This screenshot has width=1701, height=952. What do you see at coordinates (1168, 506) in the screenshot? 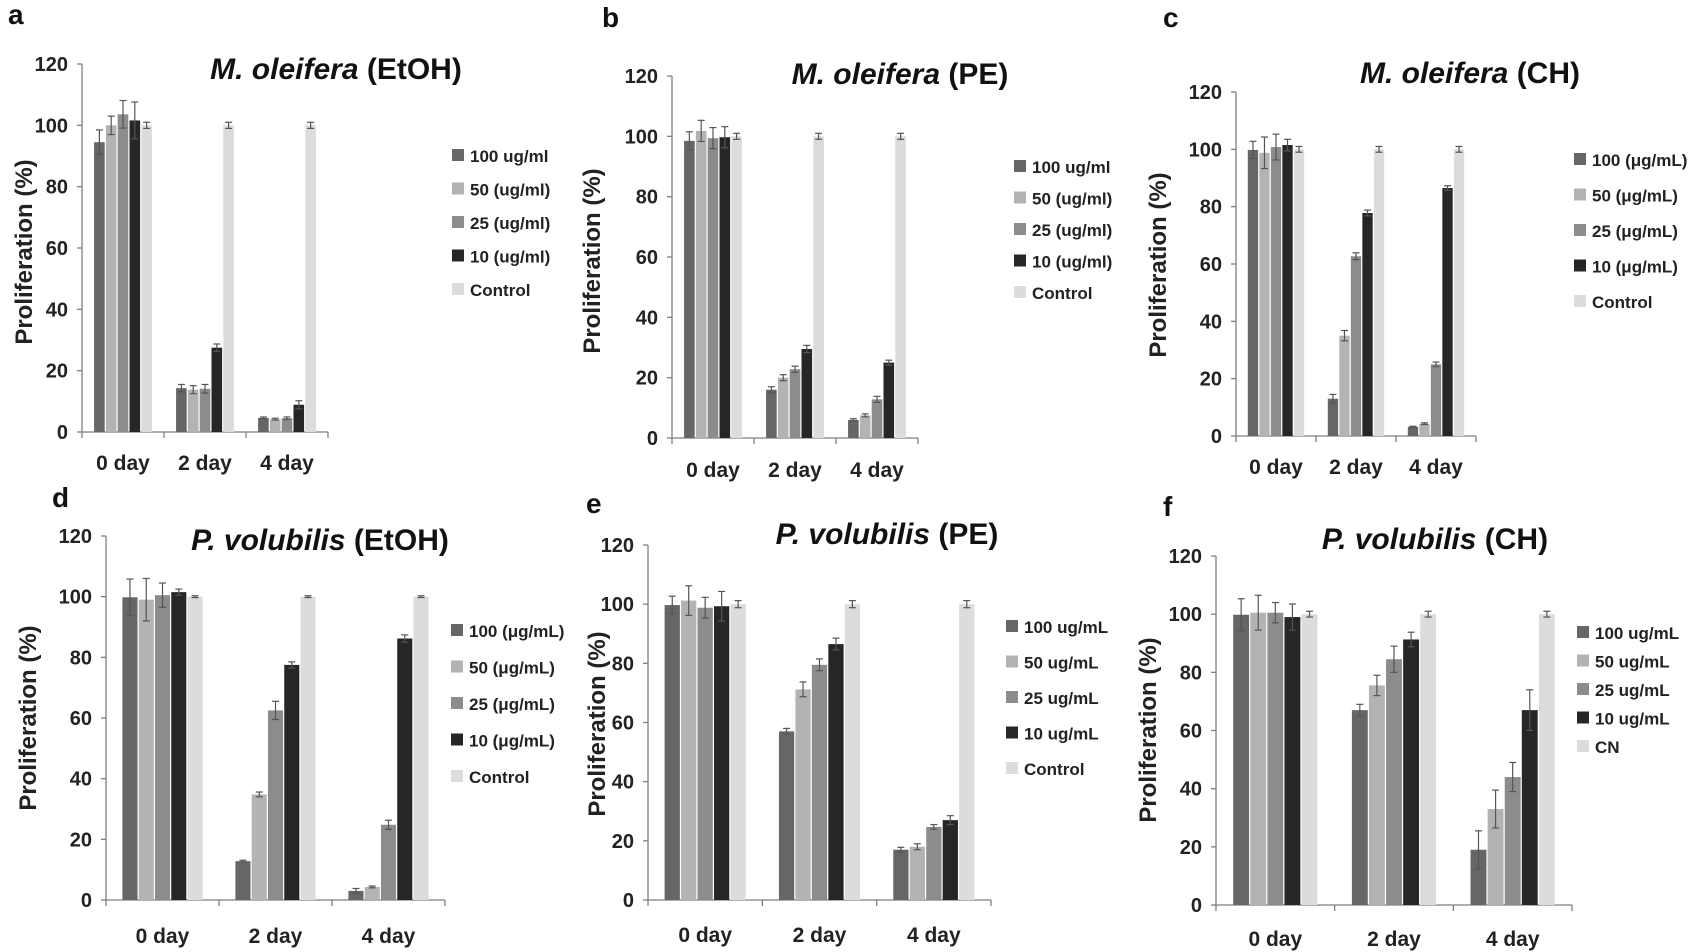
I see `panel-letter: f` at bounding box center [1168, 506].